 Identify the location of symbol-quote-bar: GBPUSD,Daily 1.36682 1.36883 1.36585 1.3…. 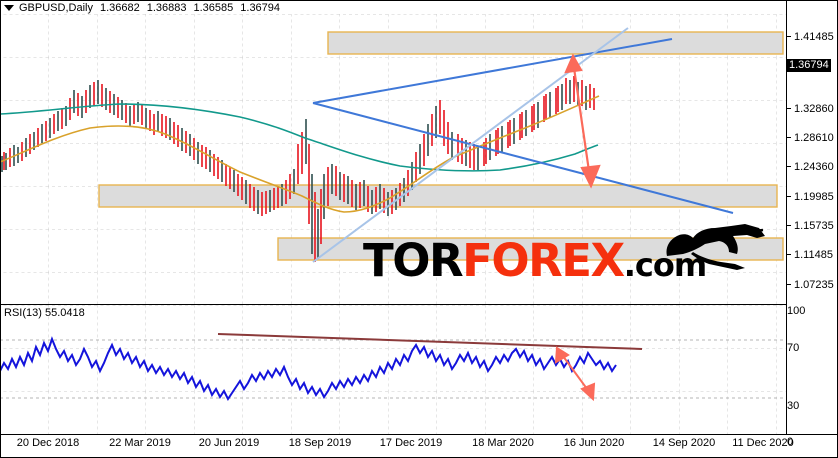
(142, 8).